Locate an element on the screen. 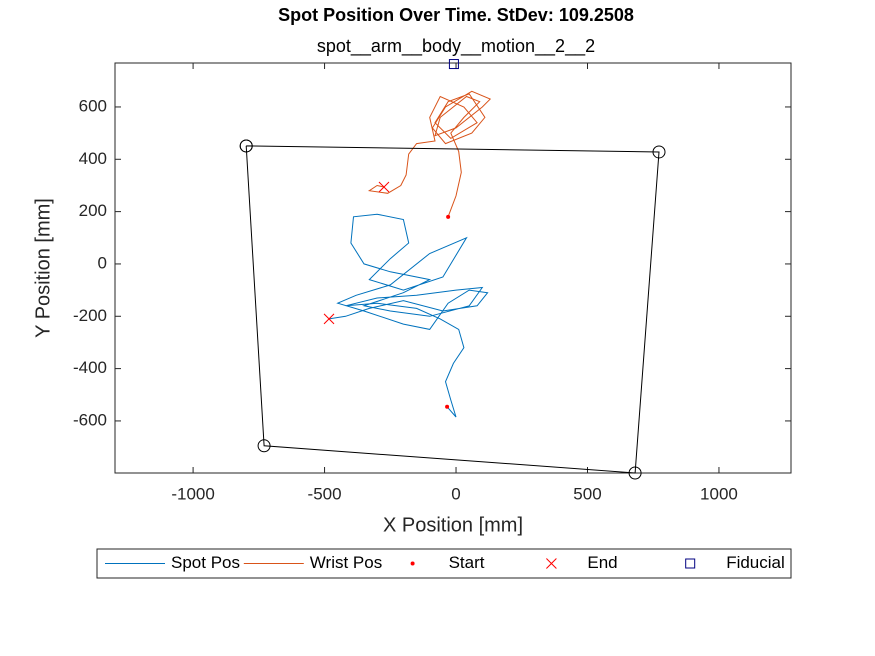 The width and height of the screenshot is (875, 656). legend: Spot Pos Wrist Pos Start End Fiducial is located at coordinates (444, 563).